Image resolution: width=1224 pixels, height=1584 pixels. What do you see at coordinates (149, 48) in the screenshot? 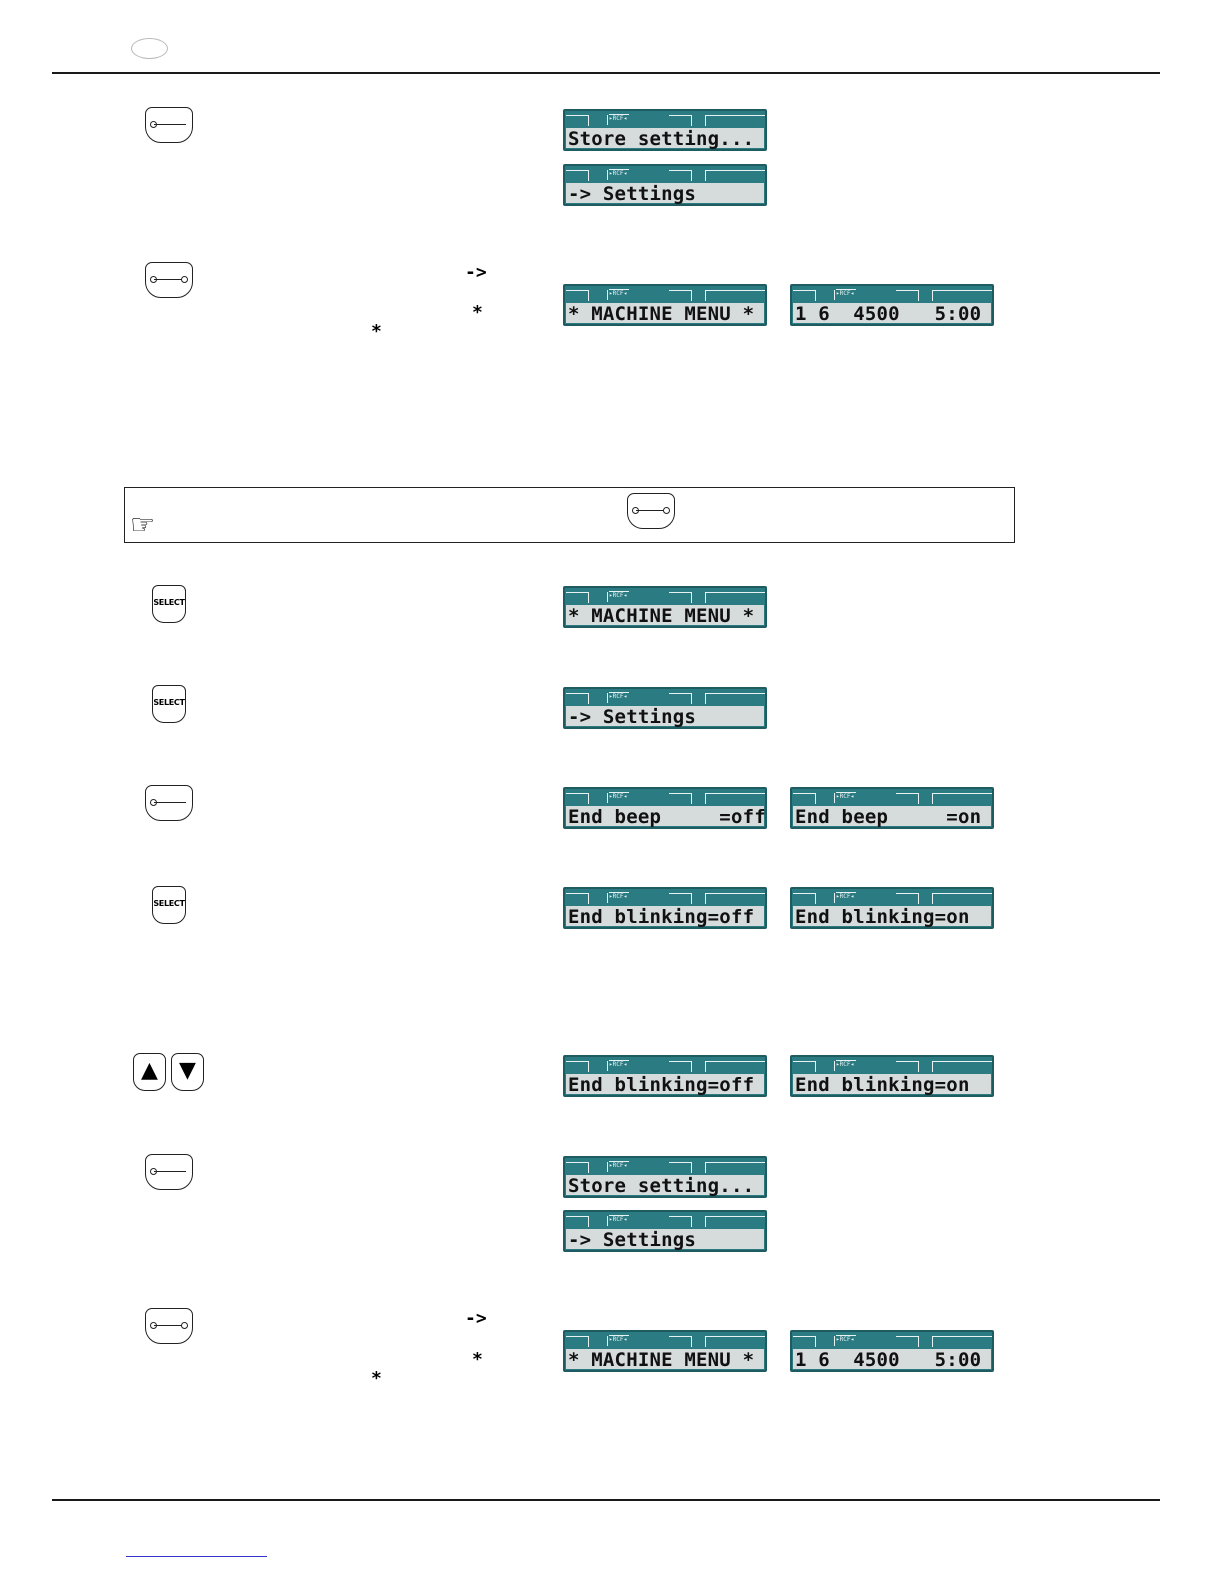
I see `header-oval-logo` at bounding box center [149, 48].